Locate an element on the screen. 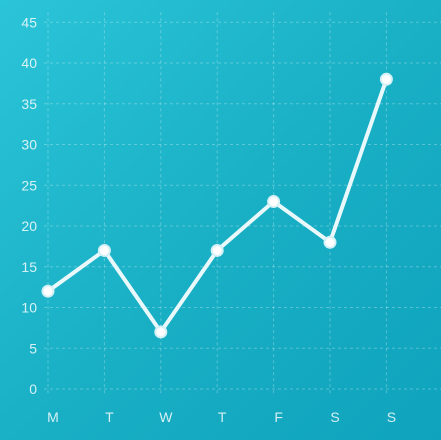  y-tick-label: 15 is located at coordinates (29, 267).